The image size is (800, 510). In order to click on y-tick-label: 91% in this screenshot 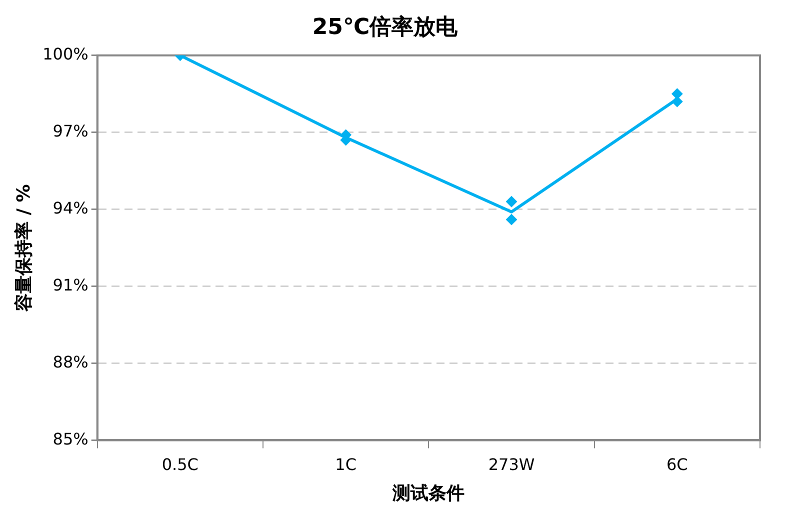, I will do `click(70, 284)`.